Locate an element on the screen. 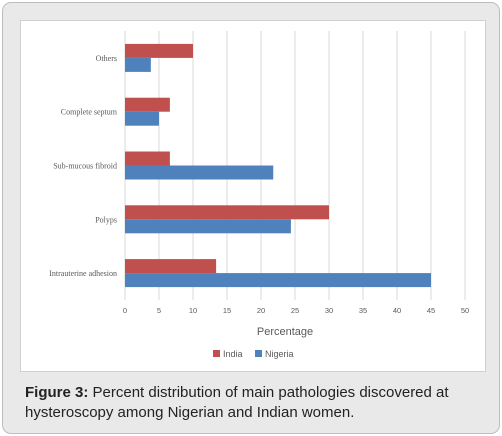 The image size is (502, 436). legend-swatch-nigeria is located at coordinates (258, 353).